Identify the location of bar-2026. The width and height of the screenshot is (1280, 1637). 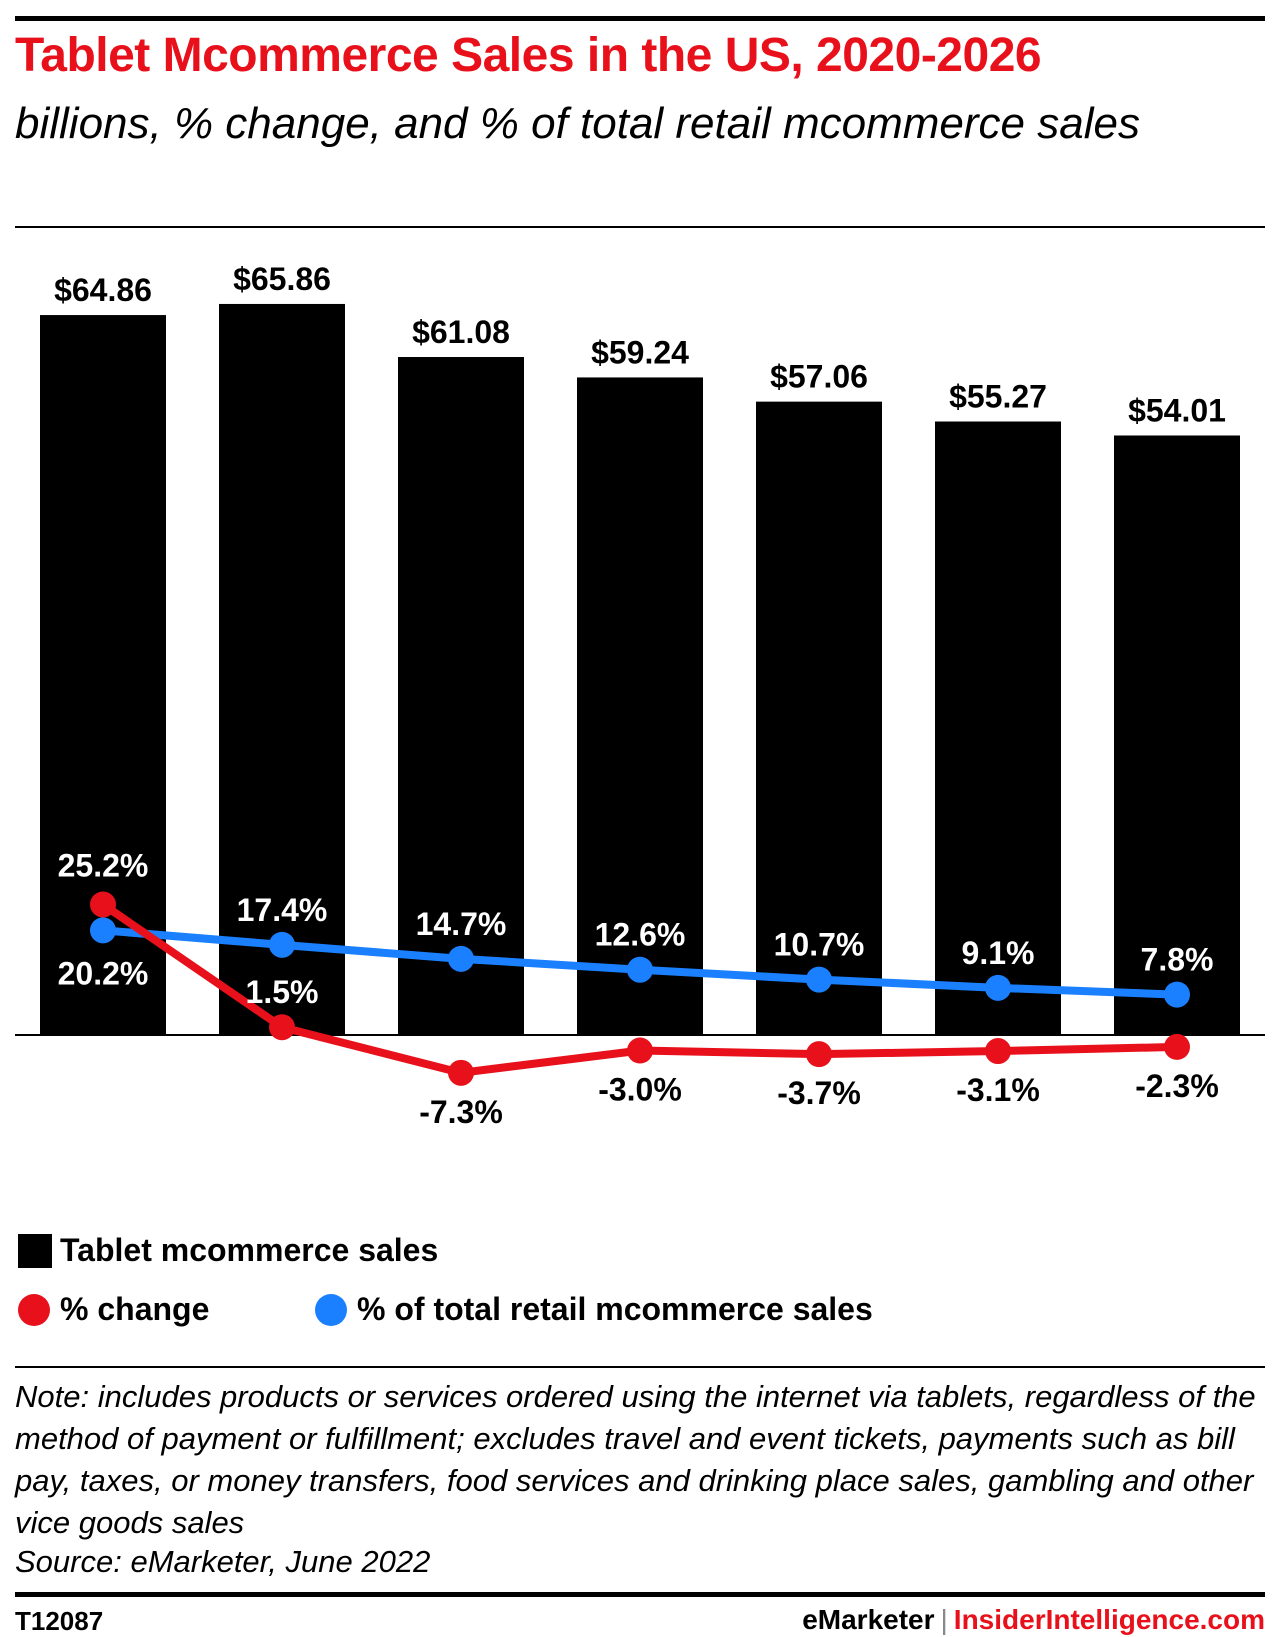
(1177, 735).